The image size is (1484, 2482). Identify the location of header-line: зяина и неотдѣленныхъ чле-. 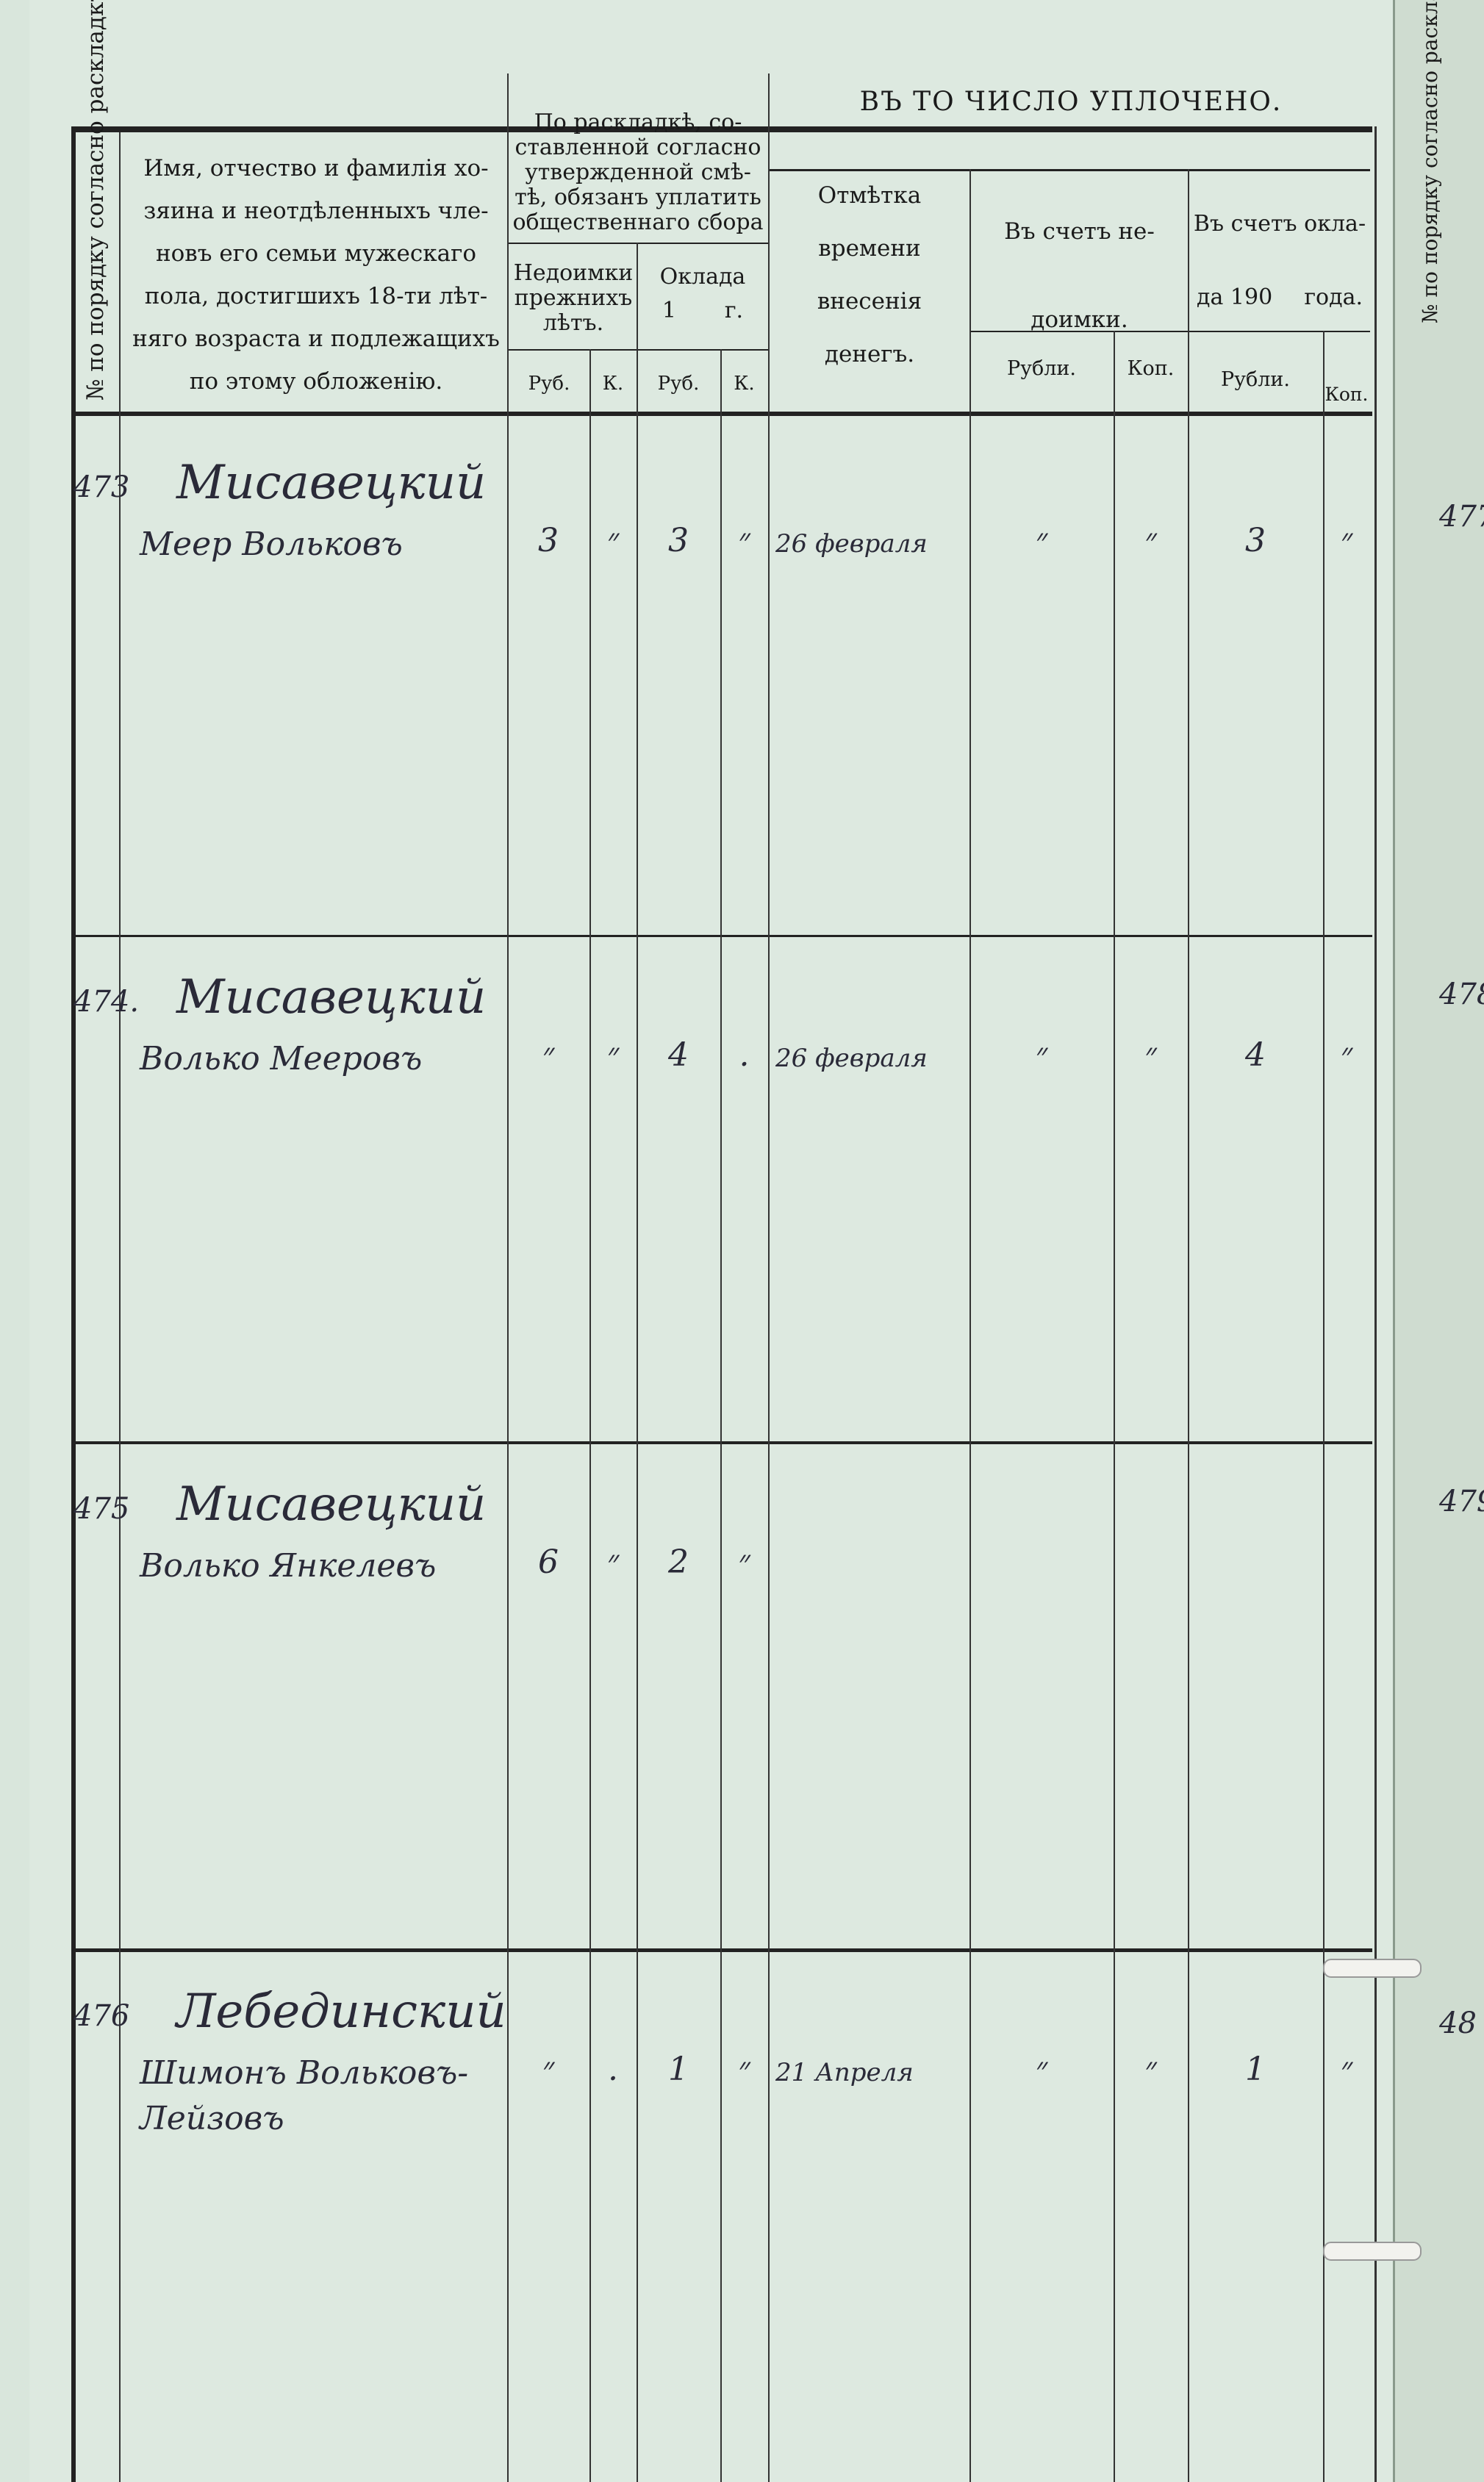
(316, 211).